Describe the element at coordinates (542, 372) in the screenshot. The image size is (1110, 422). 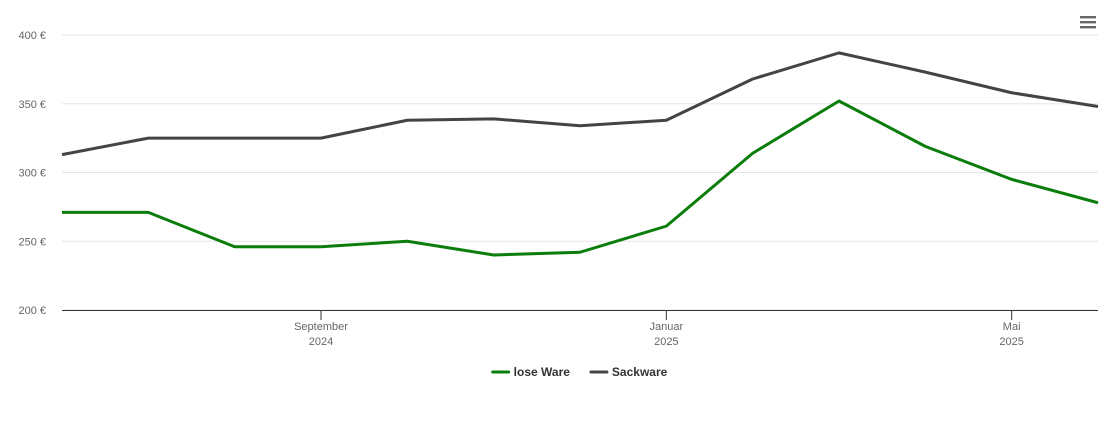
I see `legend-label: lose Ware` at that location.